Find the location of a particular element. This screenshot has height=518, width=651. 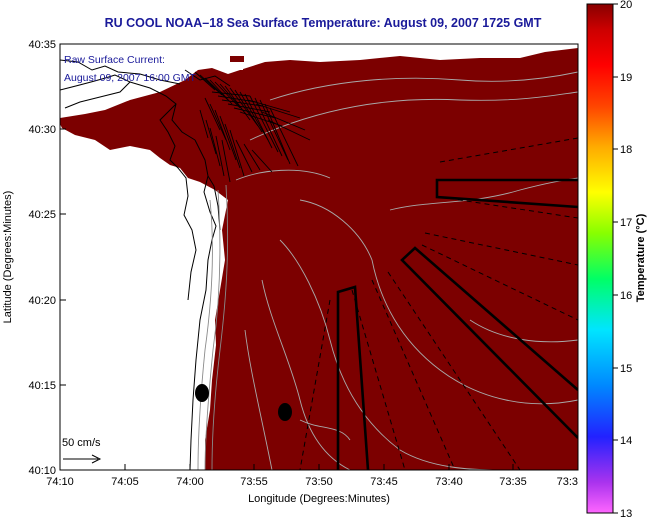

colorbar-tick: 14 is located at coordinates (626, 441).